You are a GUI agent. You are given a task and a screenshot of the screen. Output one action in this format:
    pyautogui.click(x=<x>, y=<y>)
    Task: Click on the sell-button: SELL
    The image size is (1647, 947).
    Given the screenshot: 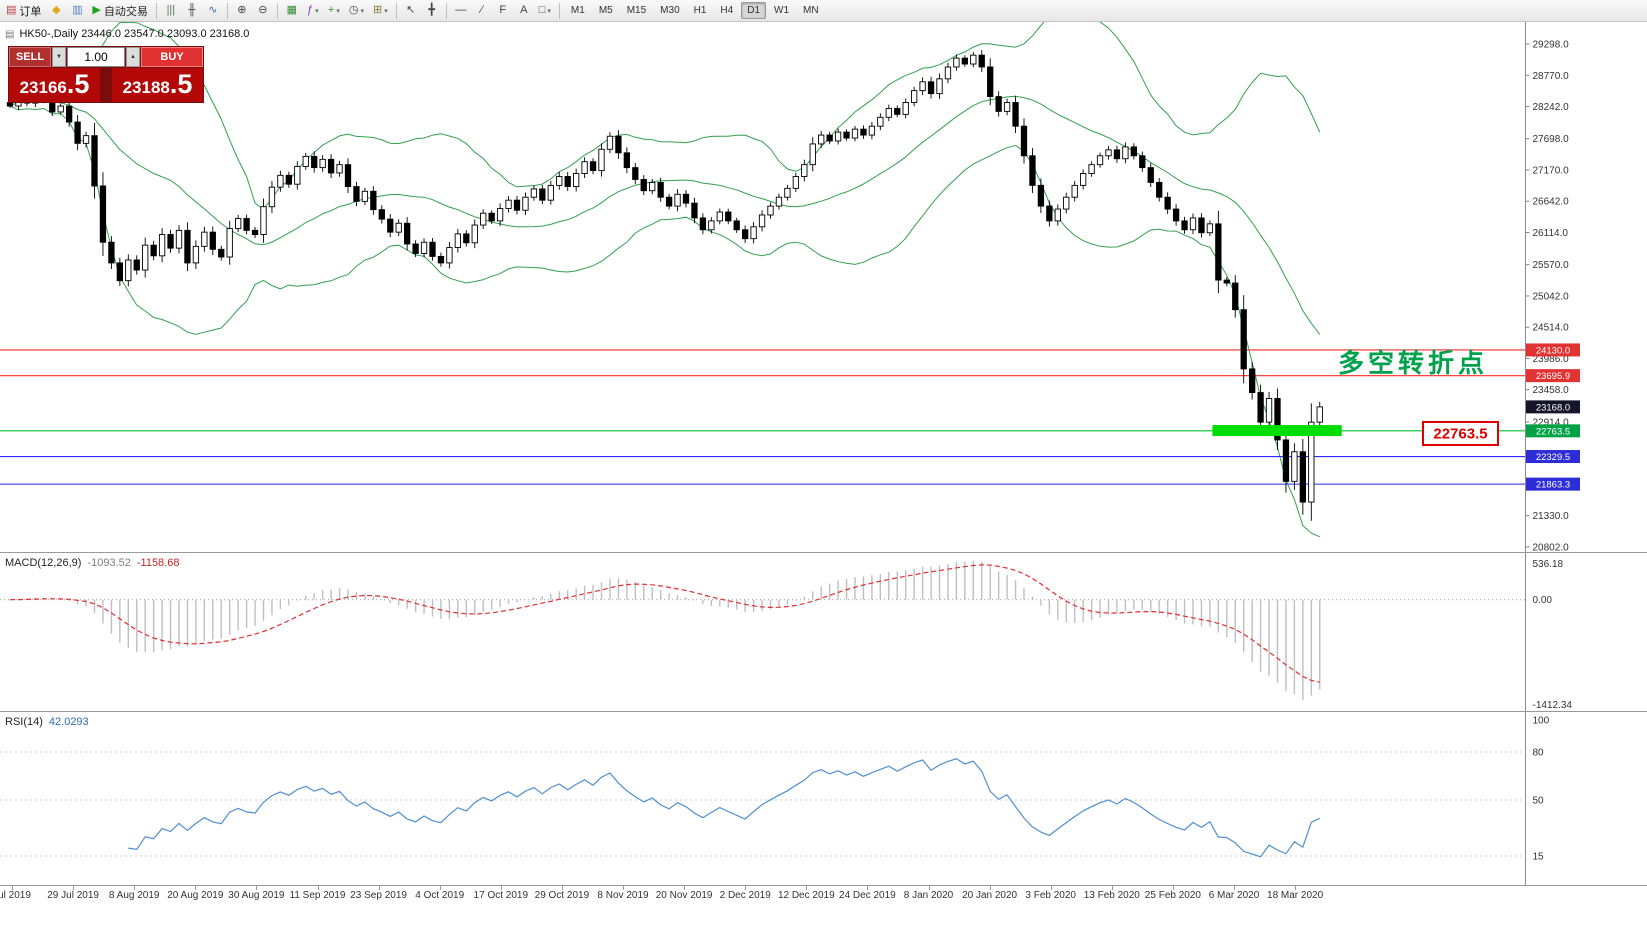 What is the action you would take?
    pyautogui.click(x=30, y=57)
    